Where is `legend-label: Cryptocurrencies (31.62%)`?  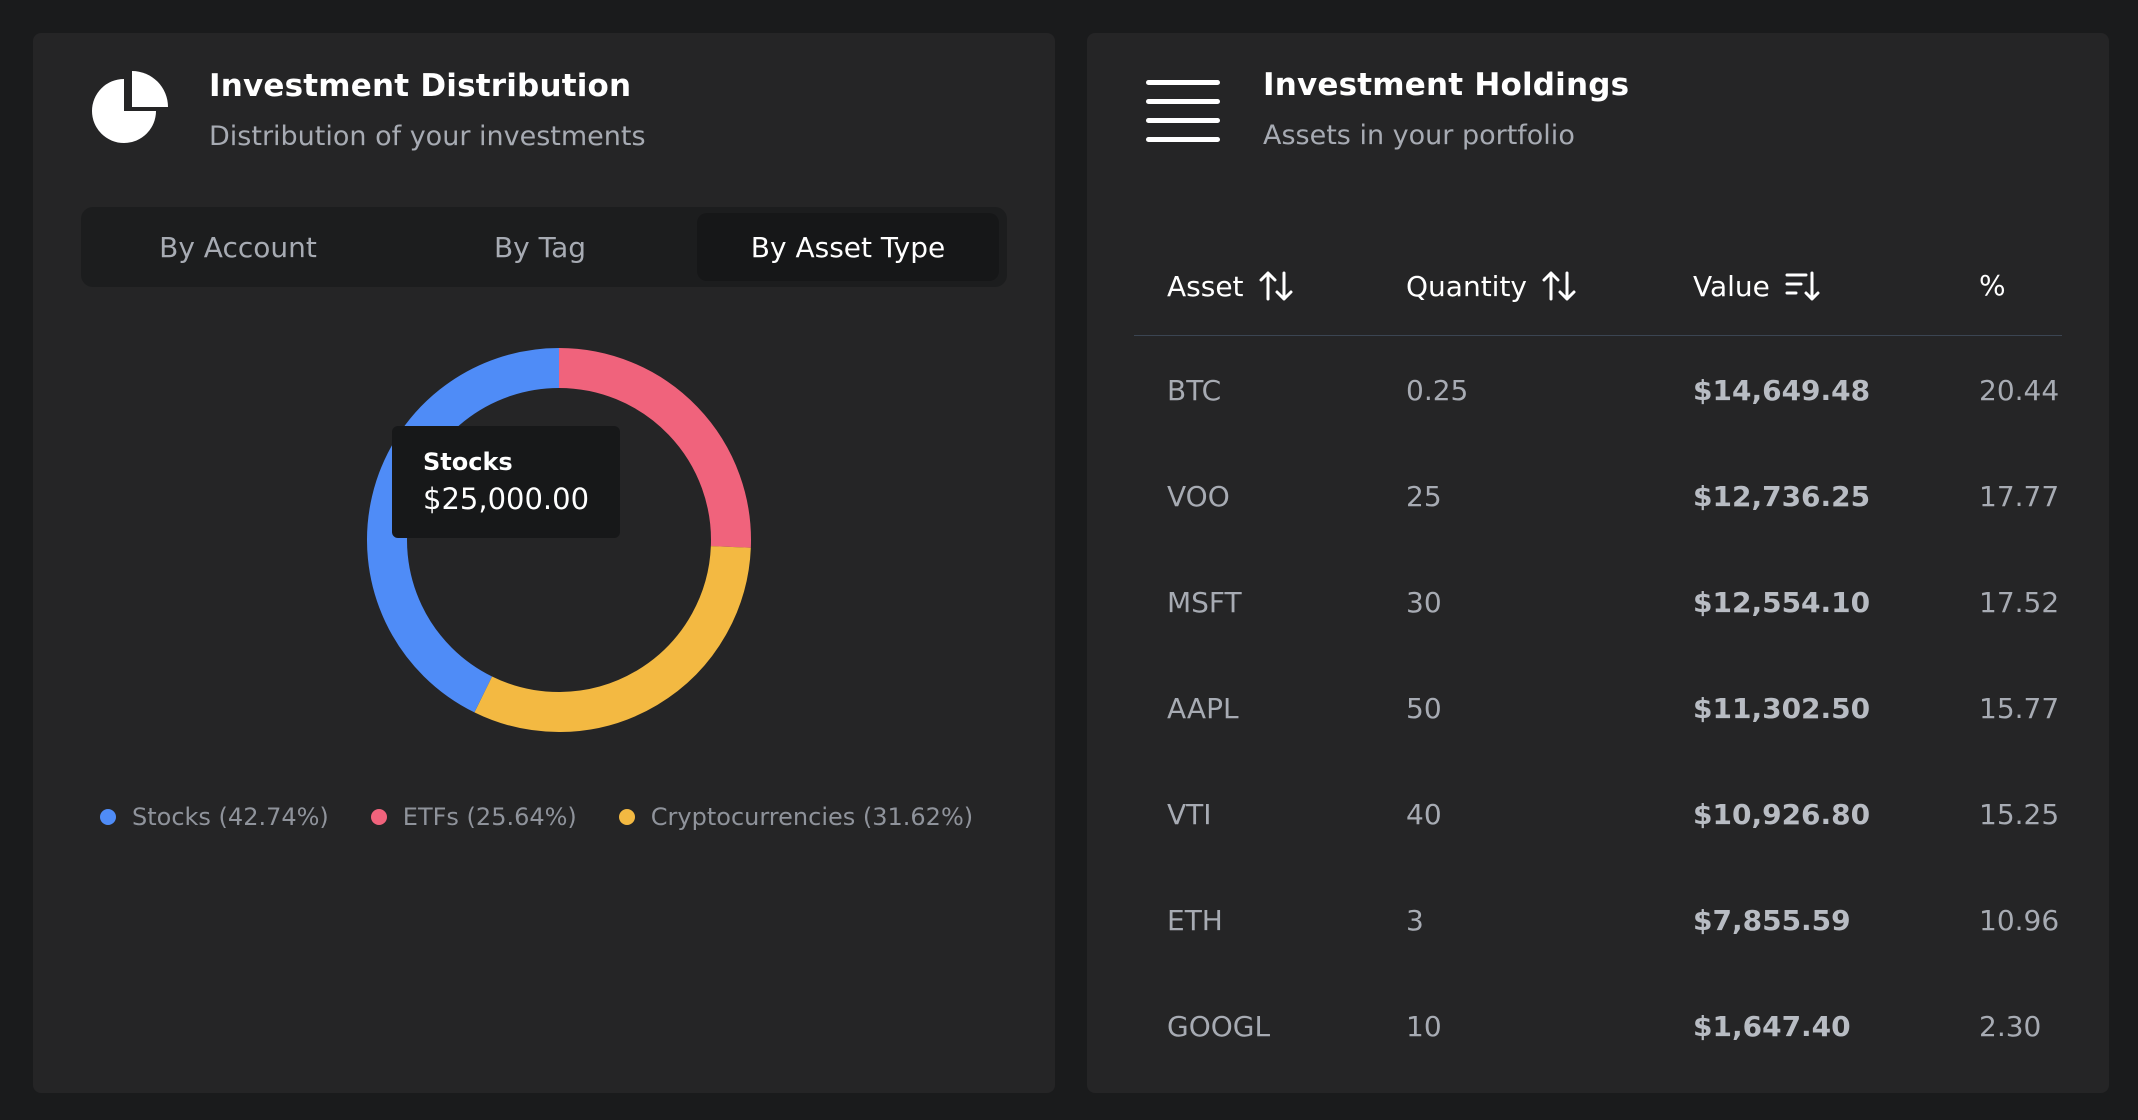
legend-label: Cryptocurrencies (31.62%) is located at coordinates (812, 817).